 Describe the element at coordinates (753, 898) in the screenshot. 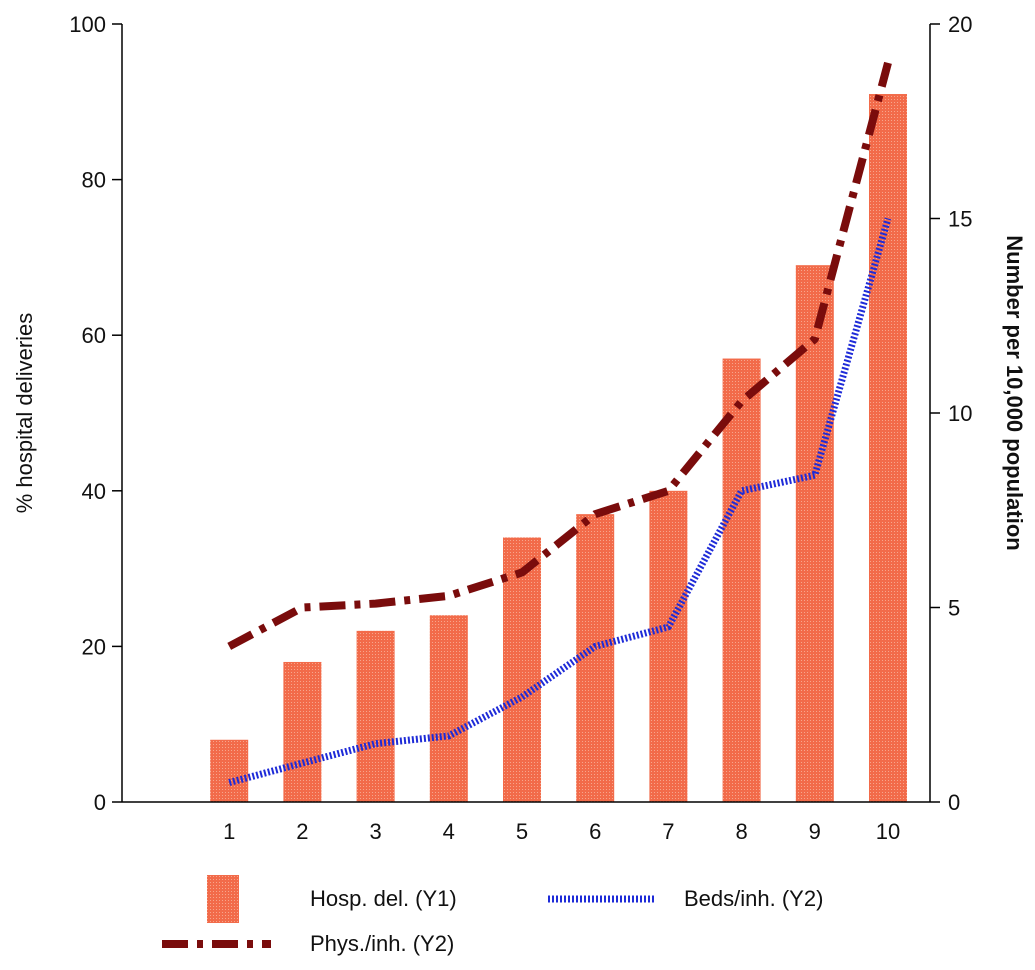

I see `legend-label-beds: Beds/inh. (Y2)` at that location.